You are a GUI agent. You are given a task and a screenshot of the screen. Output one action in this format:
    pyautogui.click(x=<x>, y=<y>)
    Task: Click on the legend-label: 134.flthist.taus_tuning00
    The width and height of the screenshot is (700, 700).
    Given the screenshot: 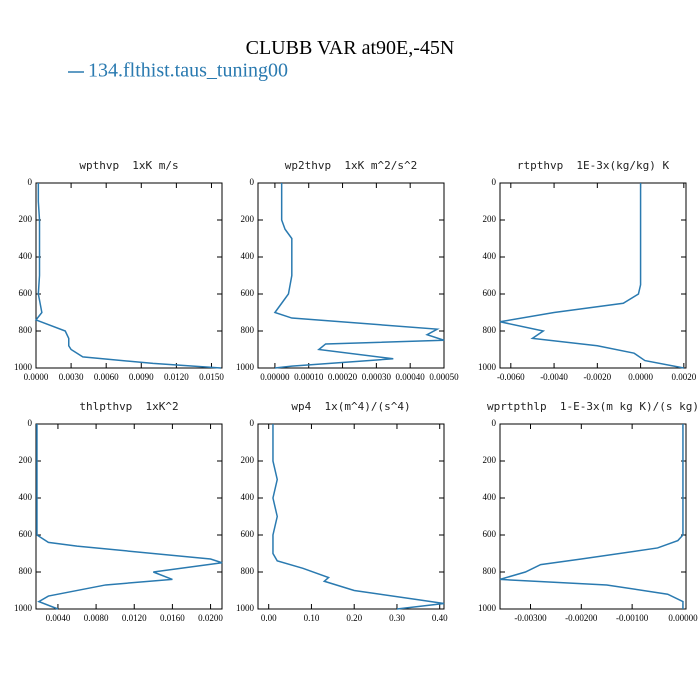 What is the action you would take?
    pyautogui.click(x=188, y=71)
    